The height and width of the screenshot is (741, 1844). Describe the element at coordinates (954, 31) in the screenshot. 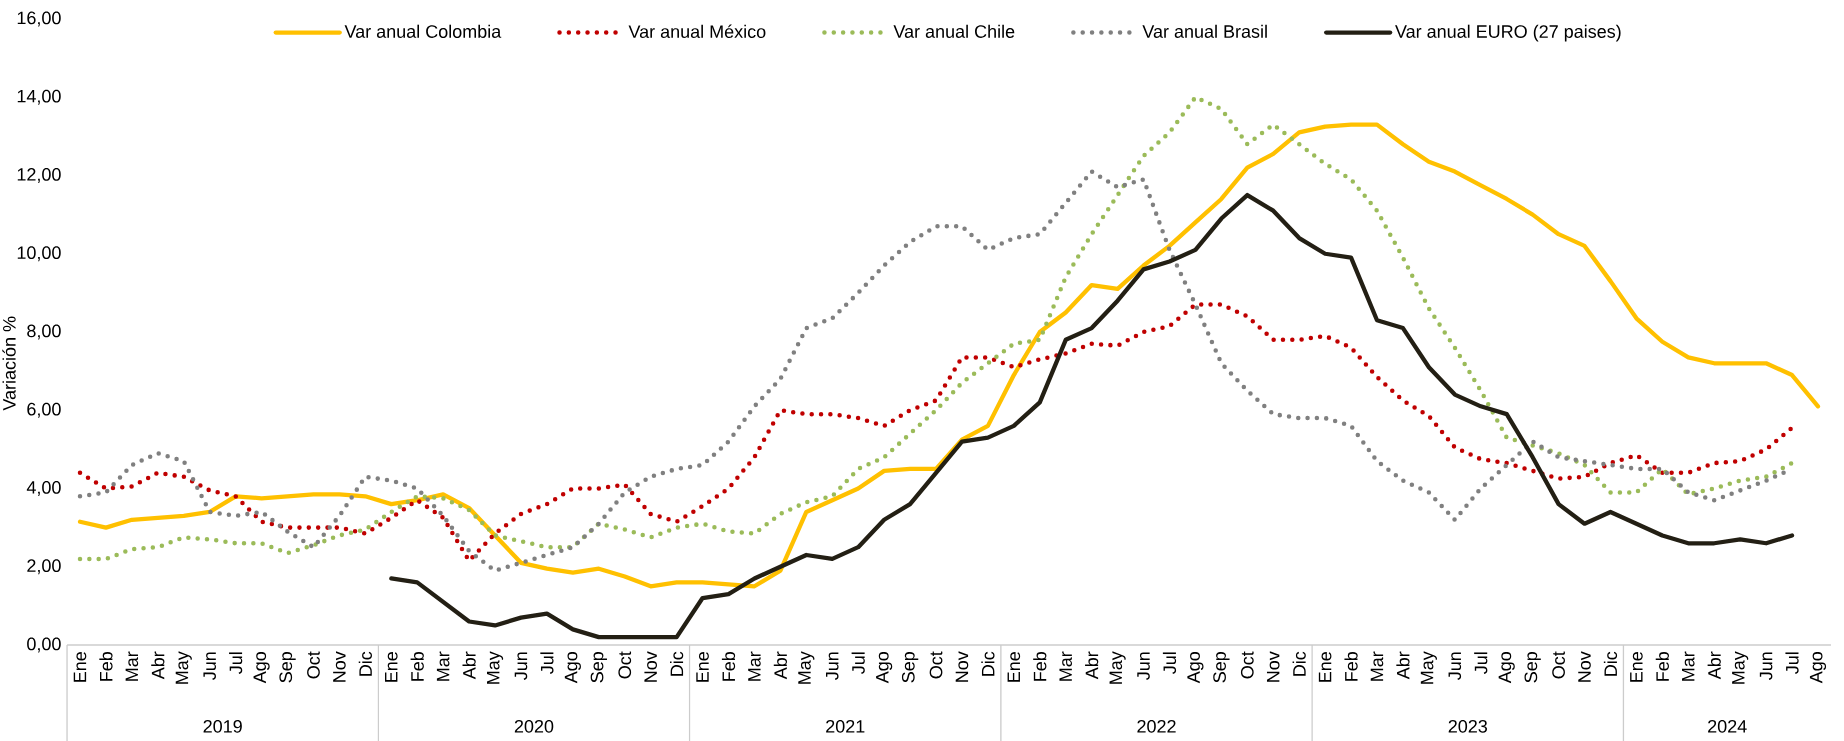

I see `legend-label: Var anual Chile` at that location.